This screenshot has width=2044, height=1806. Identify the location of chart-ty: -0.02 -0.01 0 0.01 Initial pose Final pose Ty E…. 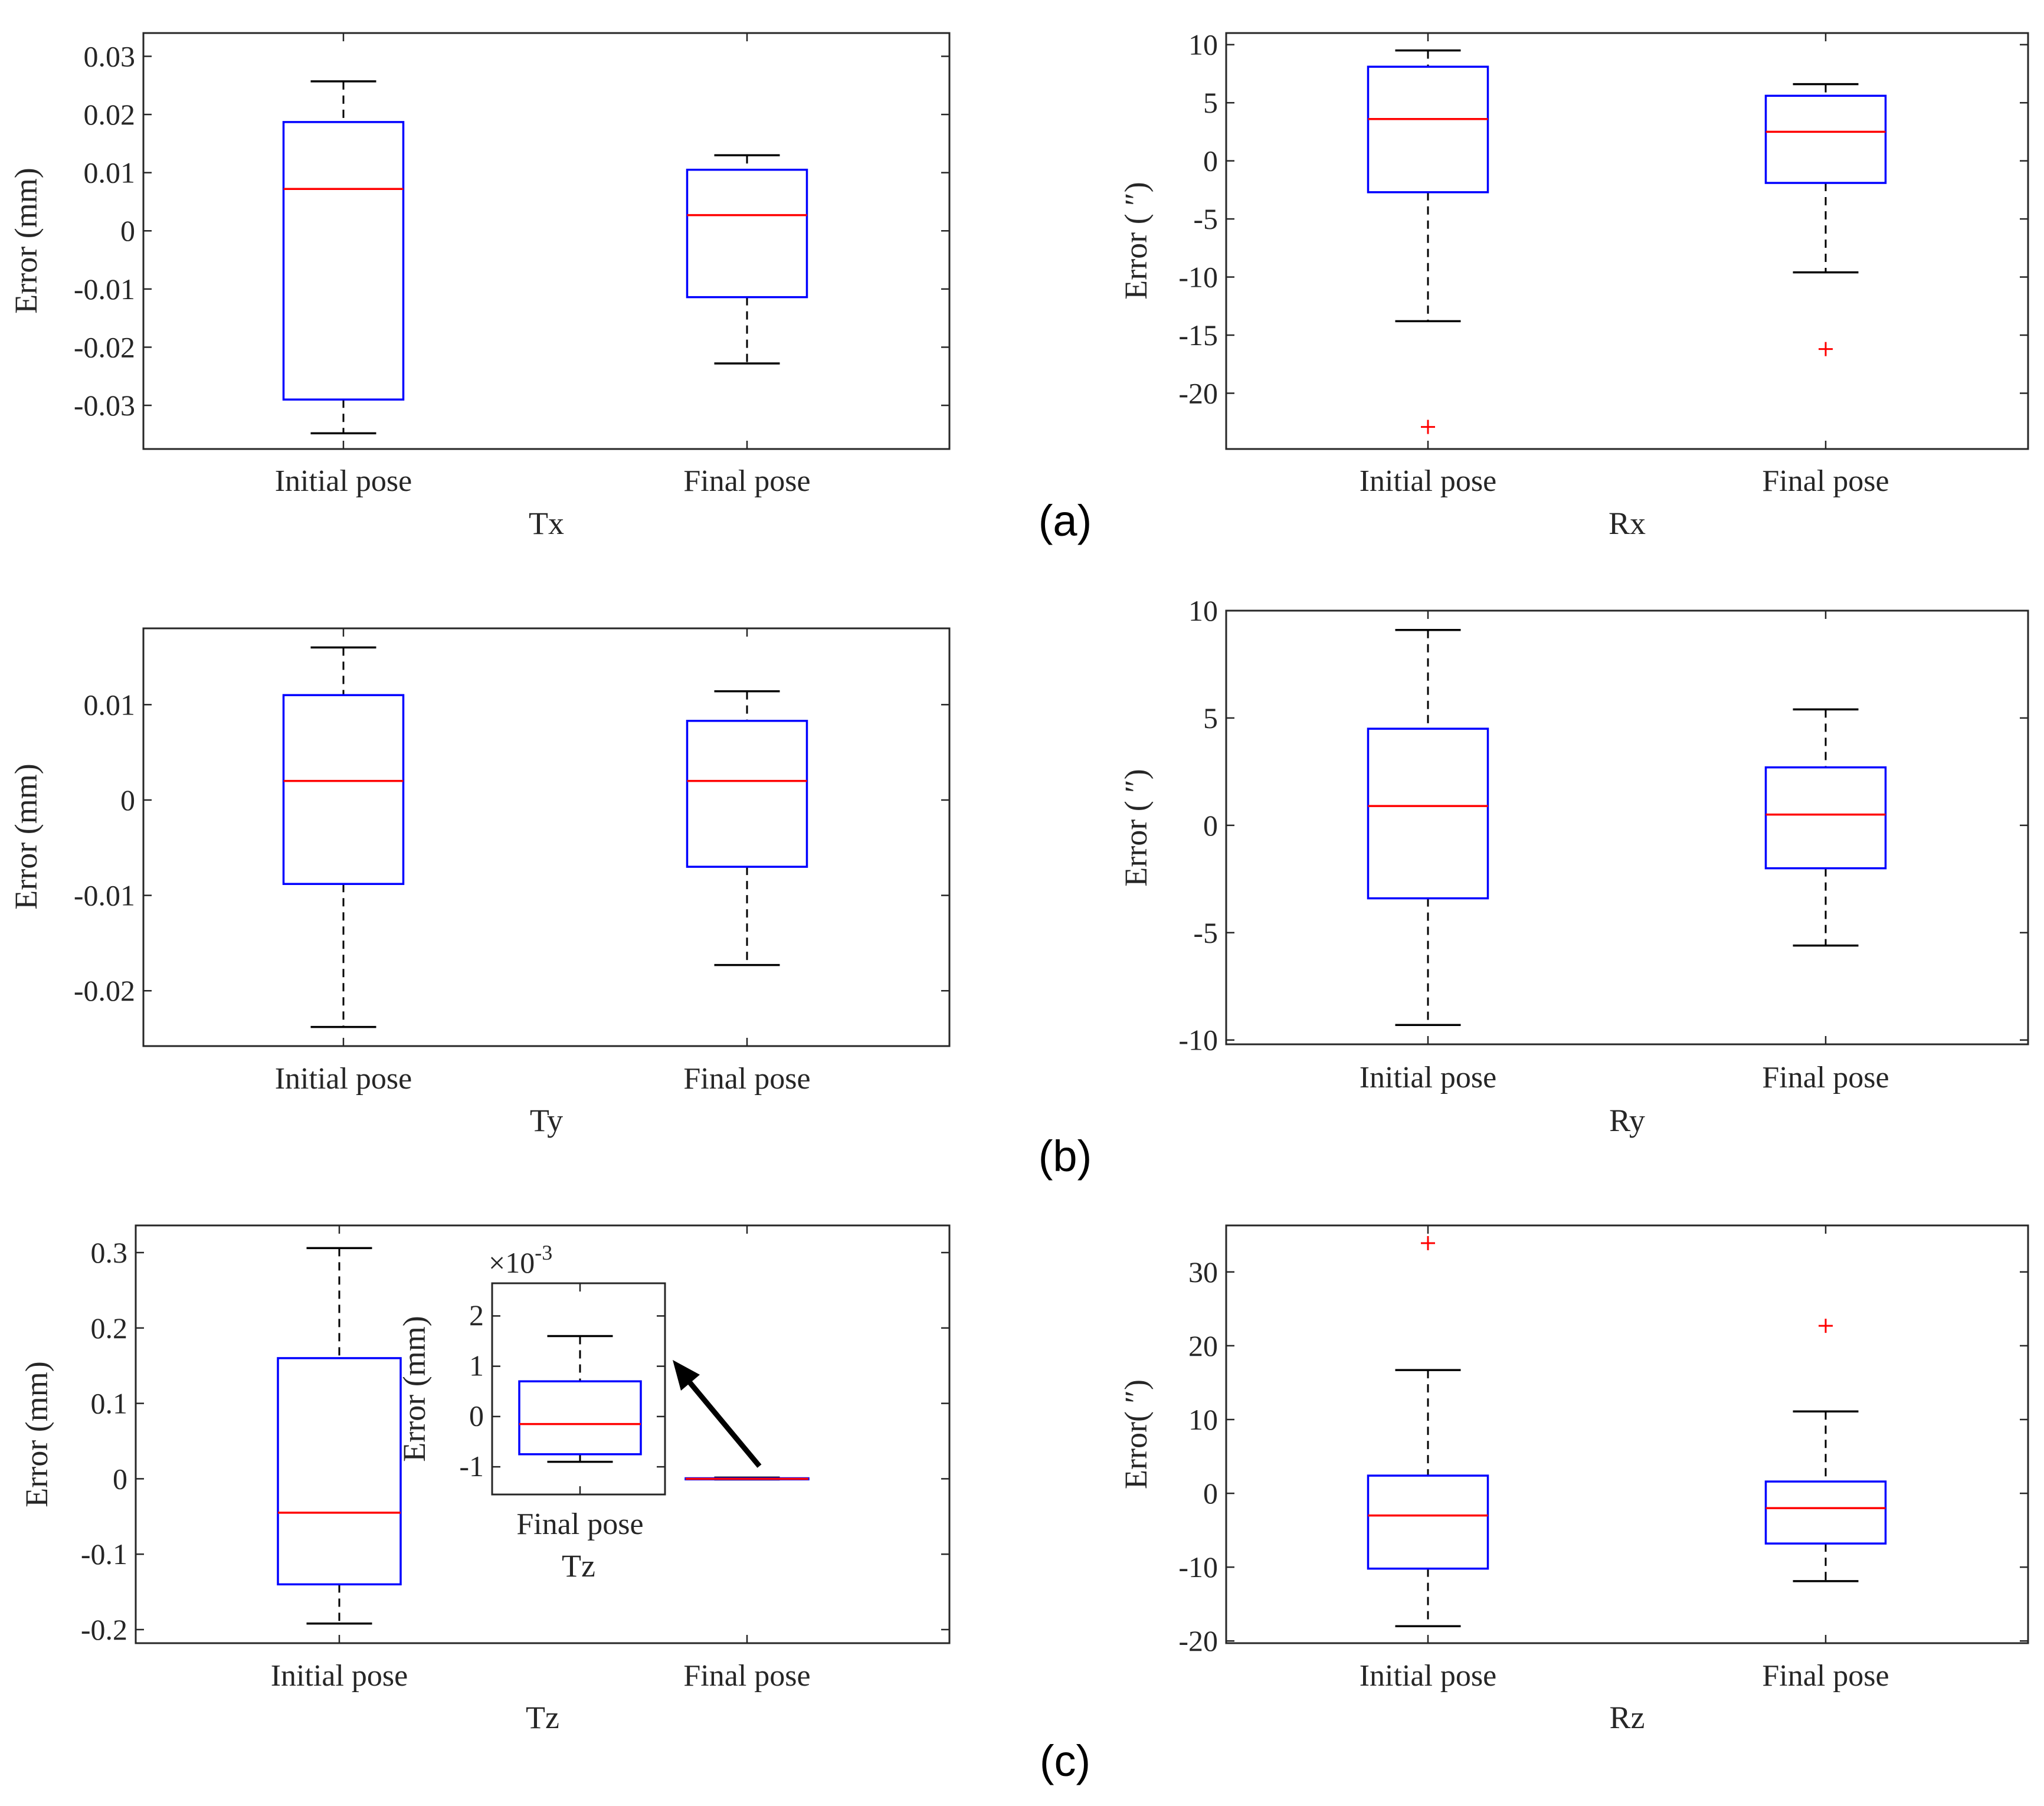
(479, 883).